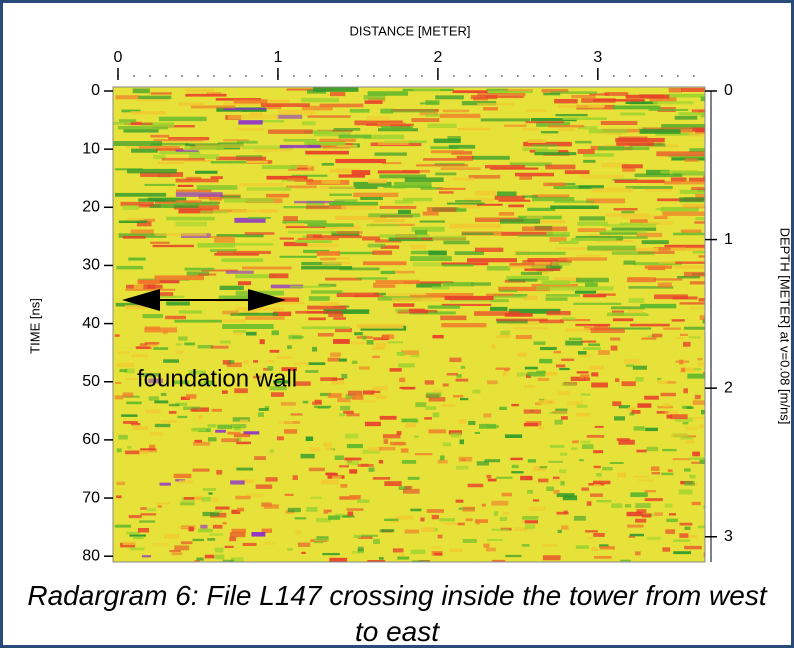 The image size is (794, 648). I want to click on y-tick-label: 20, so click(91, 207).